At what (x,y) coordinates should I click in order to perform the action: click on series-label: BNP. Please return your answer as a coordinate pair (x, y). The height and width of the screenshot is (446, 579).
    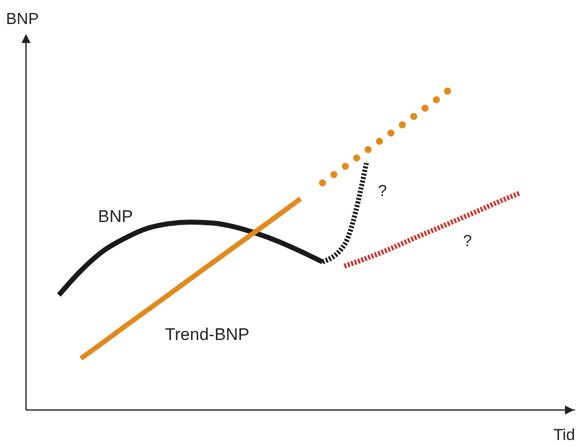
    Looking at the image, I should click on (115, 216).